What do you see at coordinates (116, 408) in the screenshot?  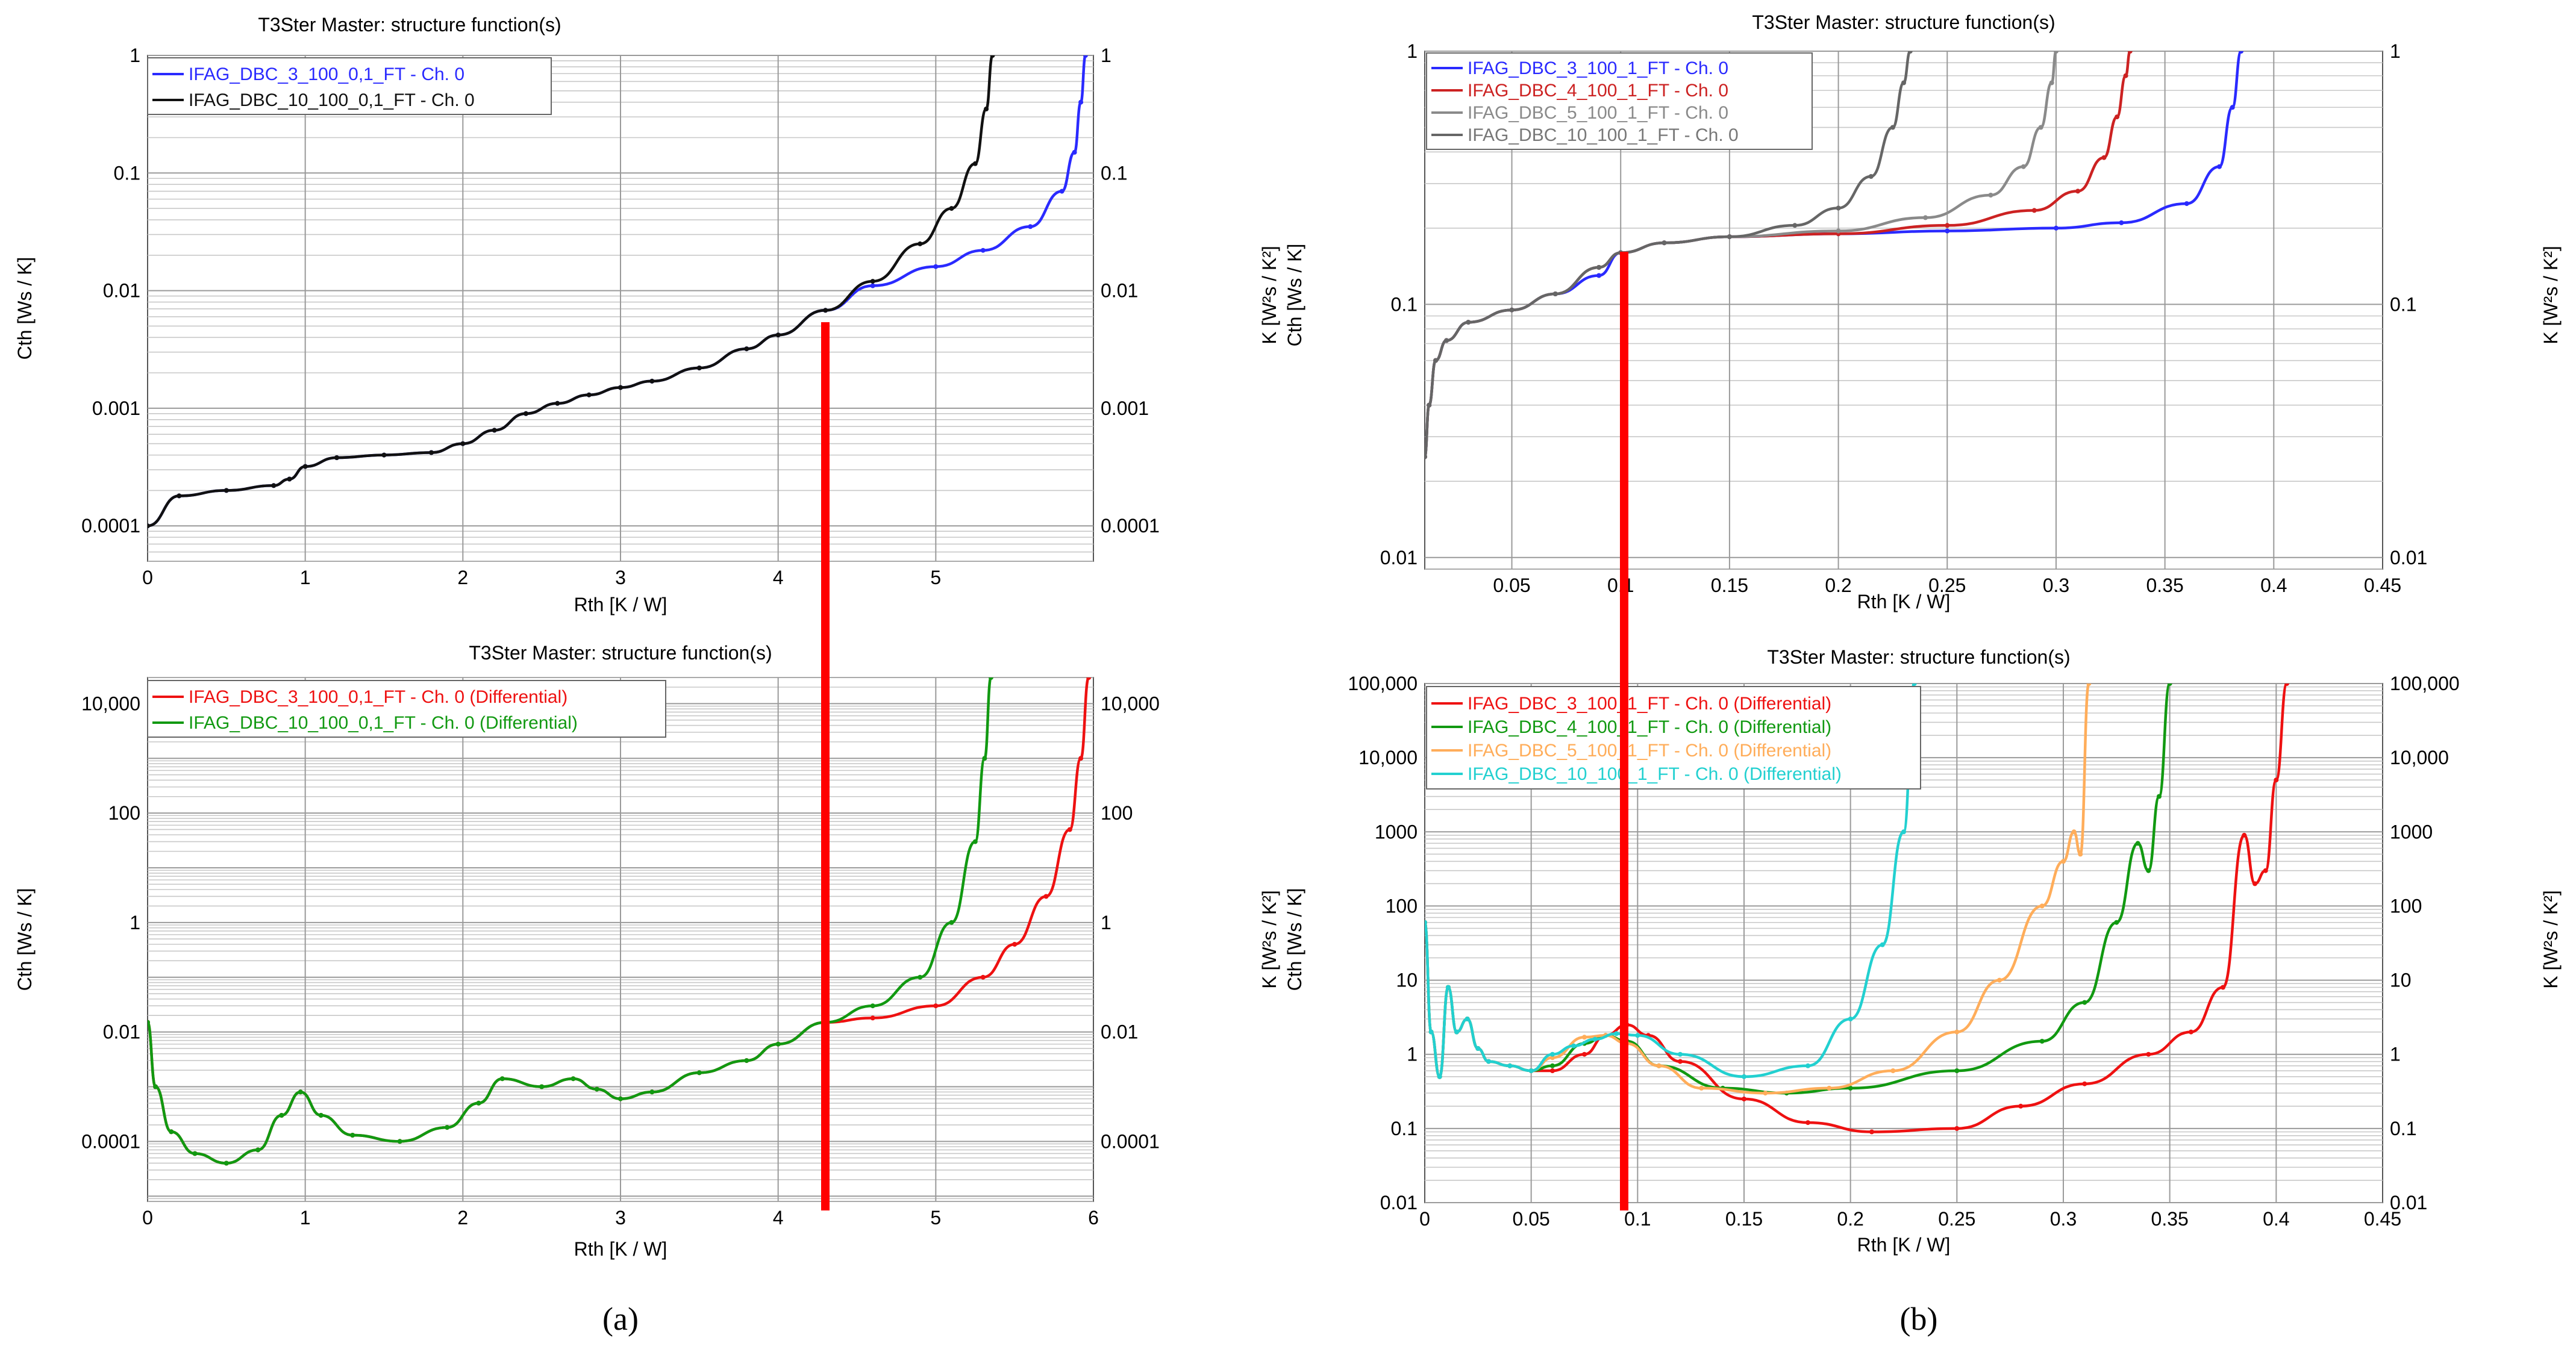 I see `y-tick-label: 0.001` at bounding box center [116, 408].